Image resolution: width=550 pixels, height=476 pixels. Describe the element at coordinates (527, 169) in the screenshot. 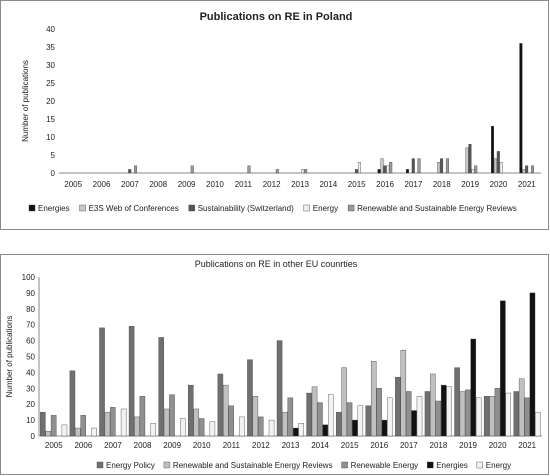

I see `bar-sustainability-switzerland--2021` at that location.